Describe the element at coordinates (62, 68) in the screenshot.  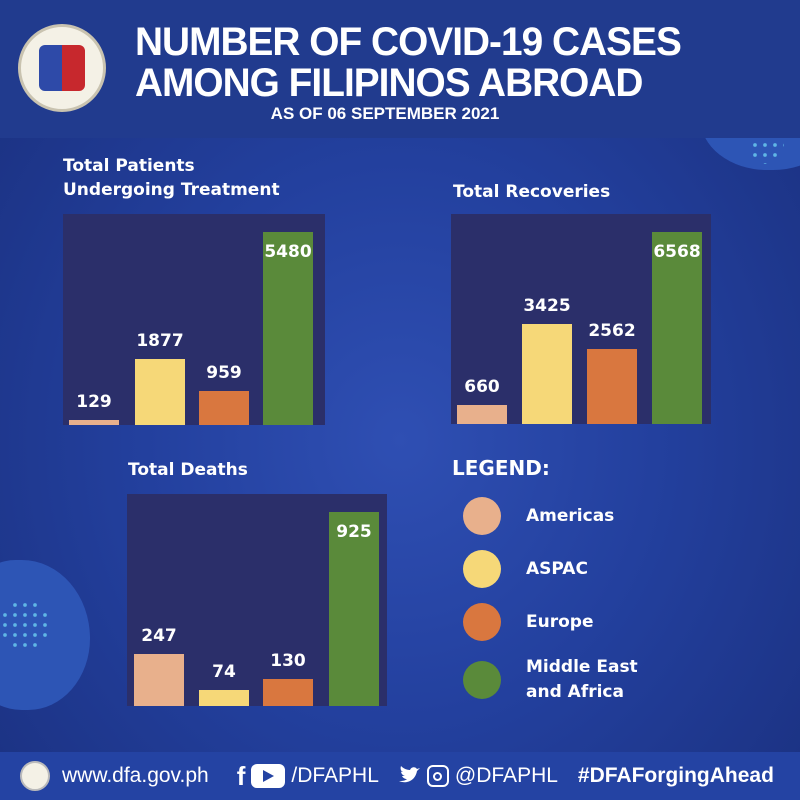
I see `dfa-seal-logo` at that location.